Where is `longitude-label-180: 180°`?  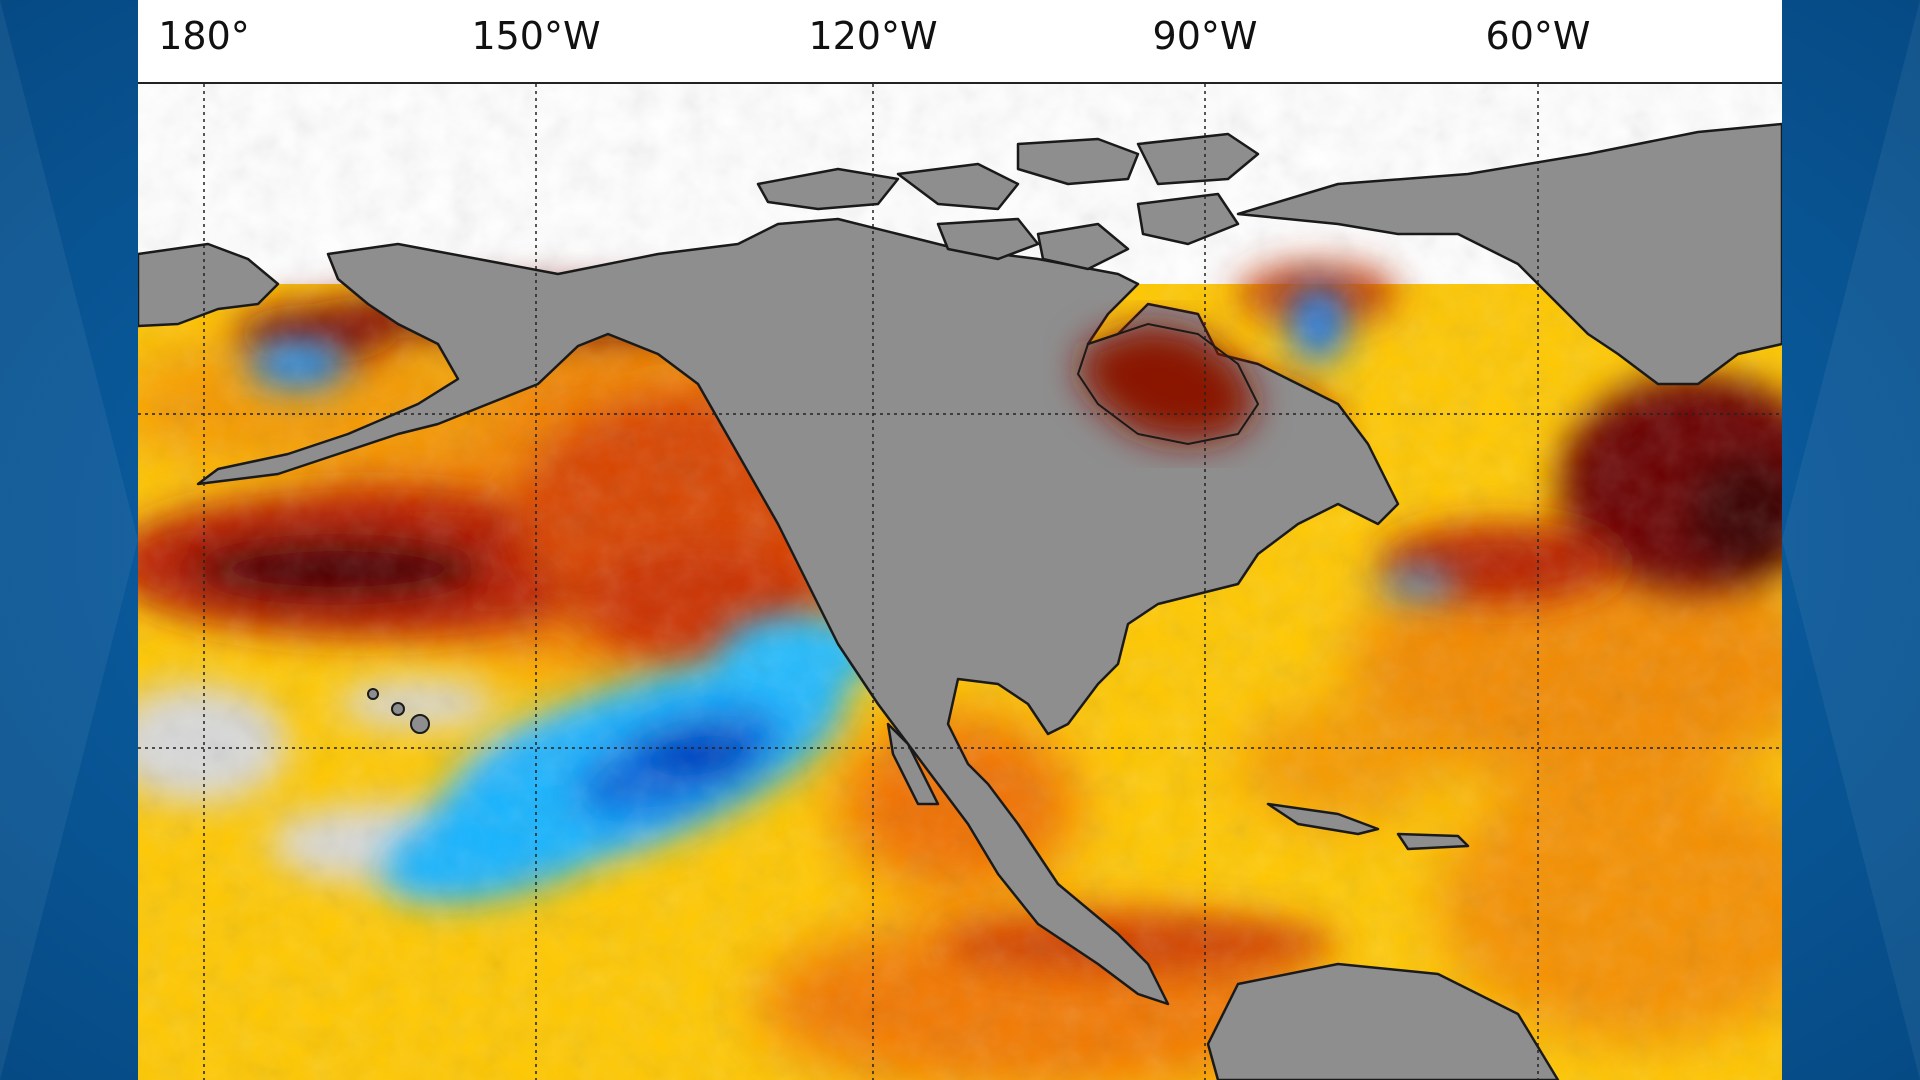
longitude-label-180: 180° is located at coordinates (204, 36).